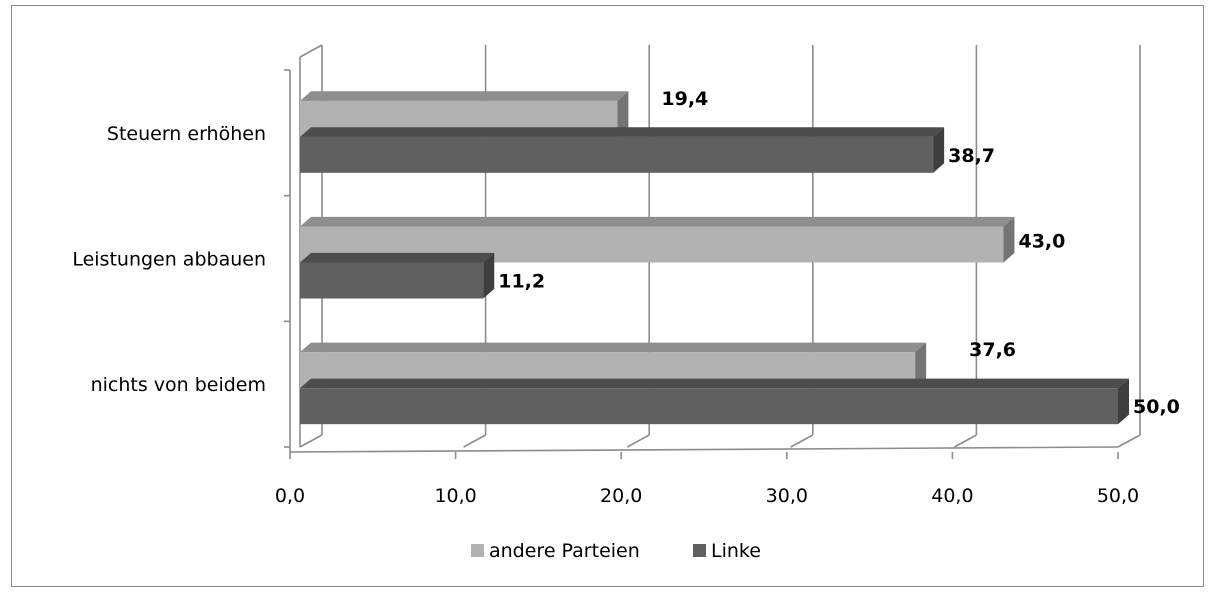 The width and height of the screenshot is (1214, 592). What do you see at coordinates (1156, 407) in the screenshot?
I see `data-label: 50,0` at bounding box center [1156, 407].